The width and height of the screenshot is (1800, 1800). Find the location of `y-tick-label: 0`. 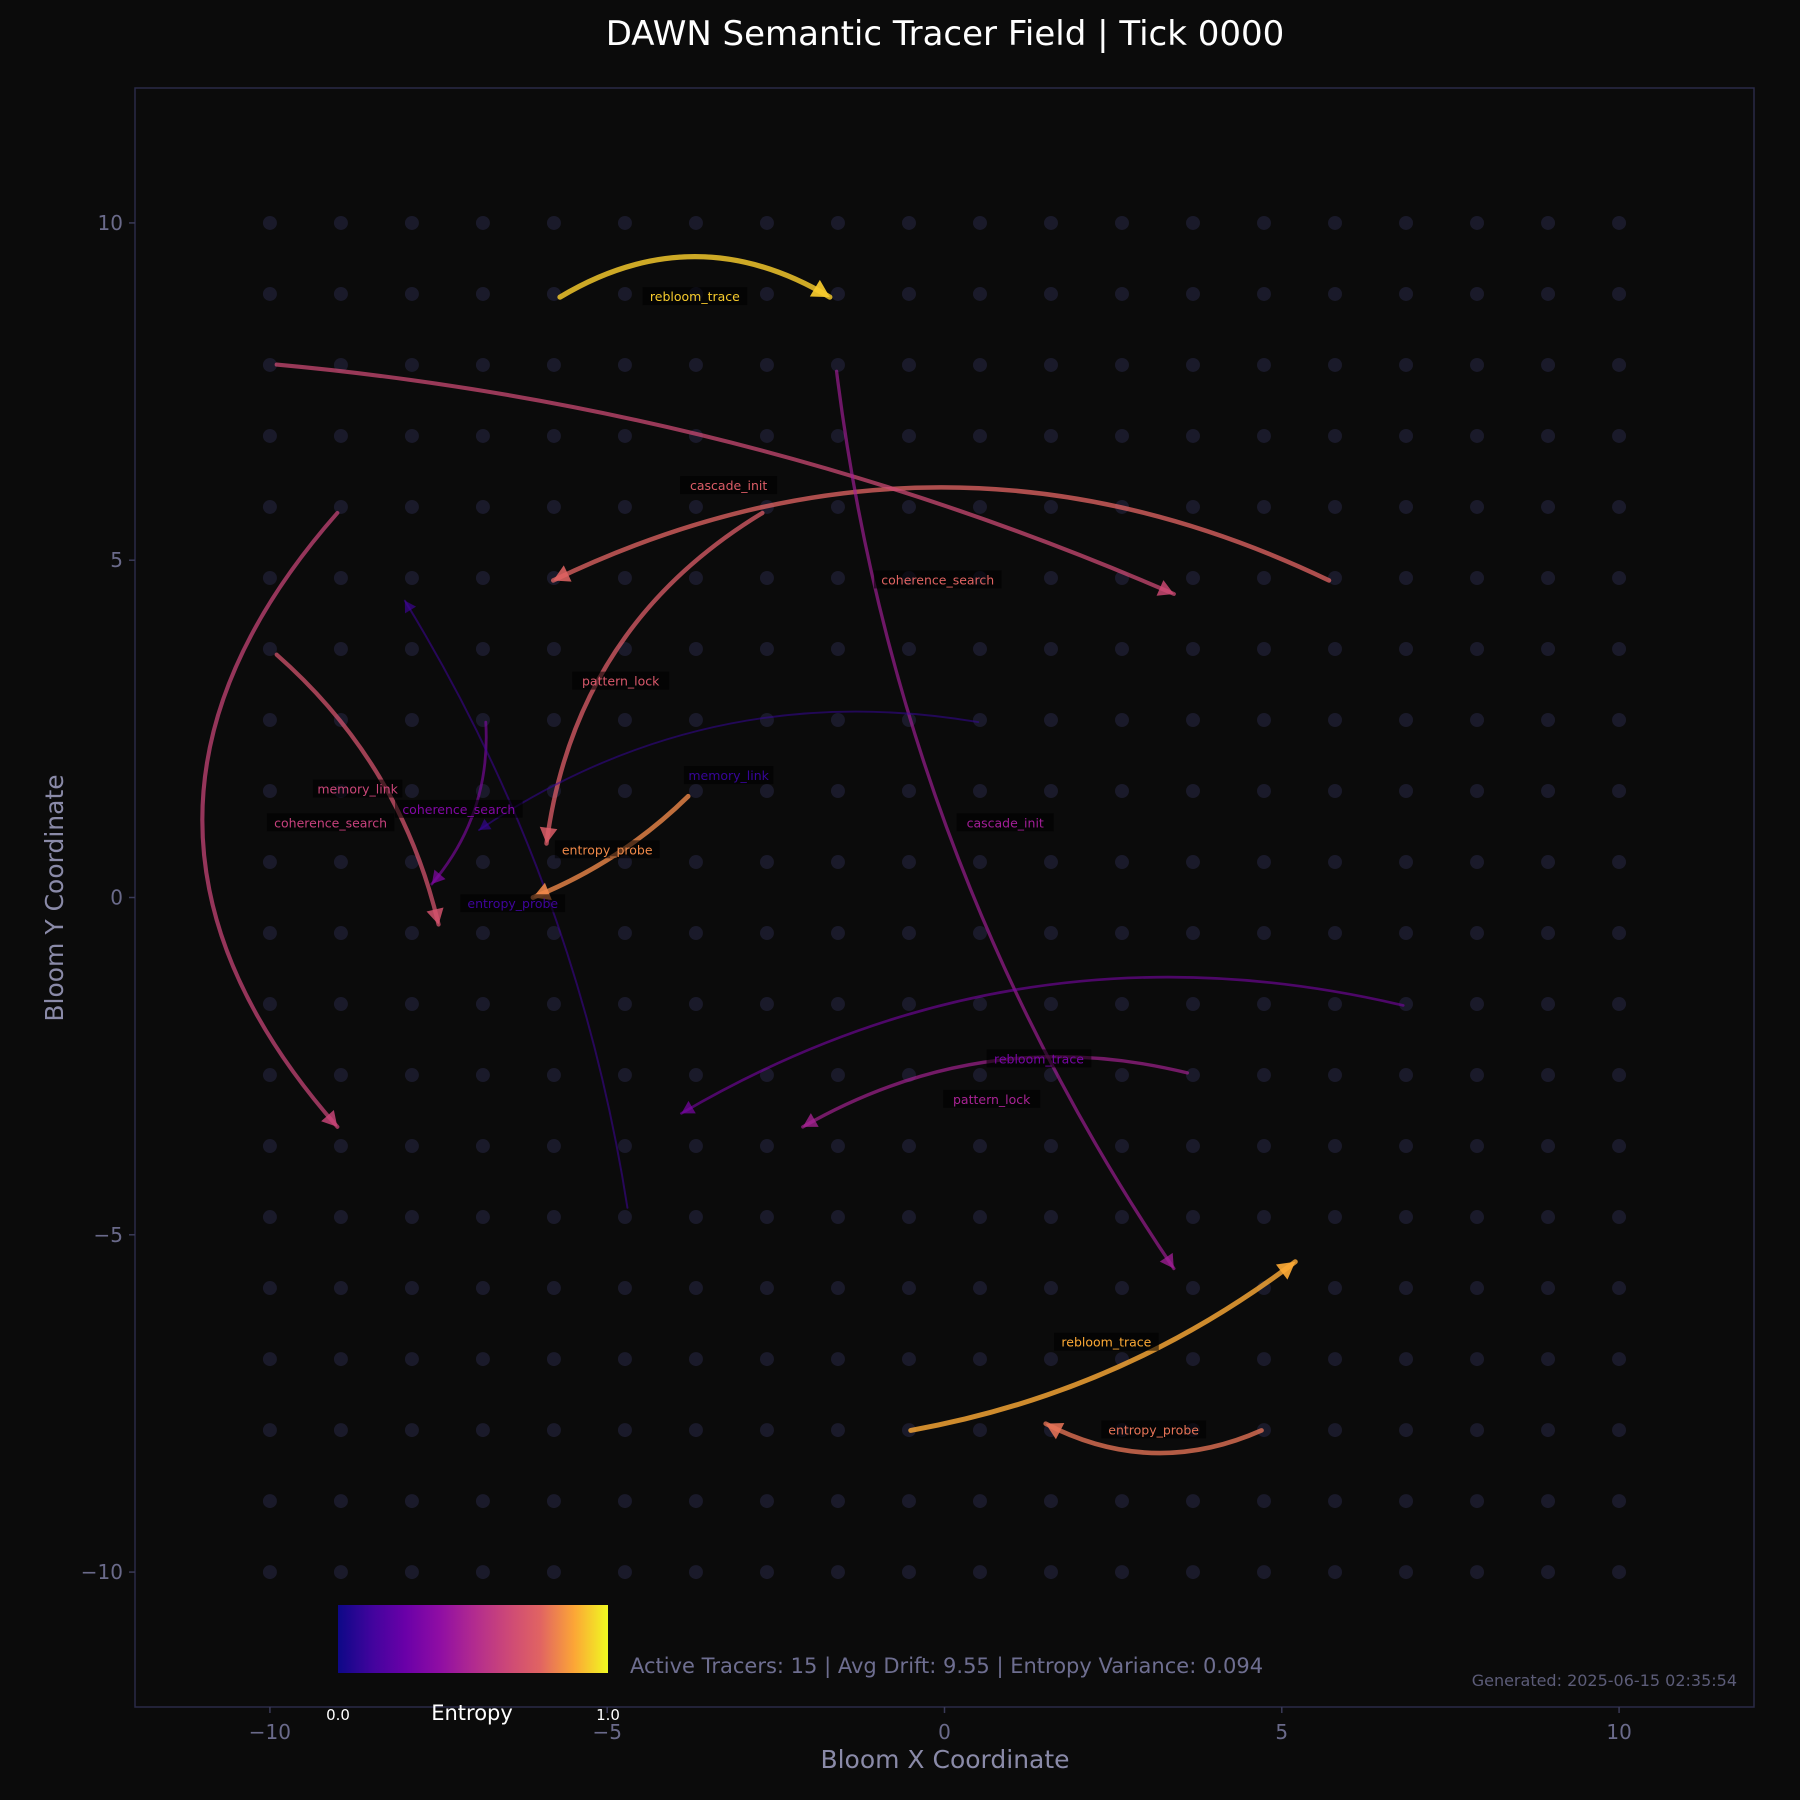

y-tick-label: 0 is located at coordinates (116, 898).